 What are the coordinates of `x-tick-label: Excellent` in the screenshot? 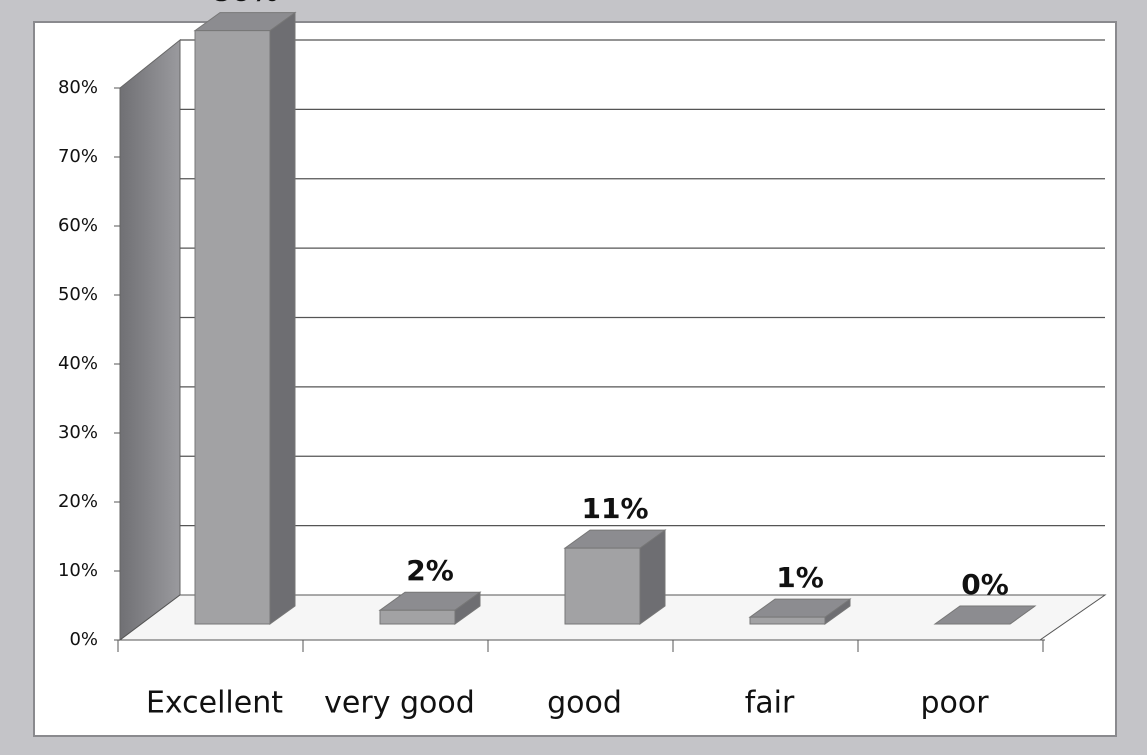 It's located at (214, 703).